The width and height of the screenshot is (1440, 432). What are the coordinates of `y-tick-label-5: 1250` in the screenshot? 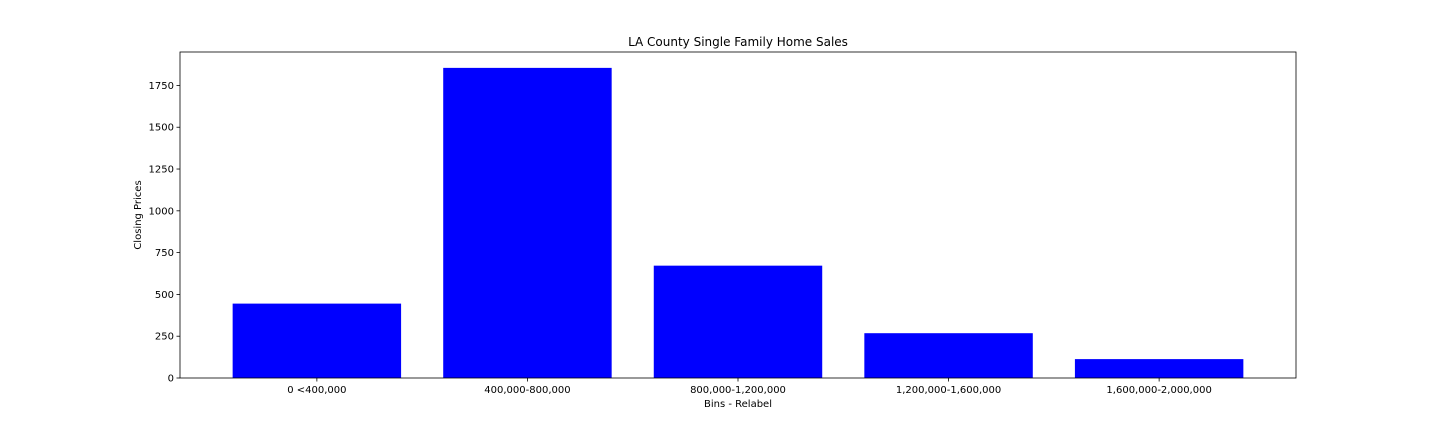 It's located at (161, 170).